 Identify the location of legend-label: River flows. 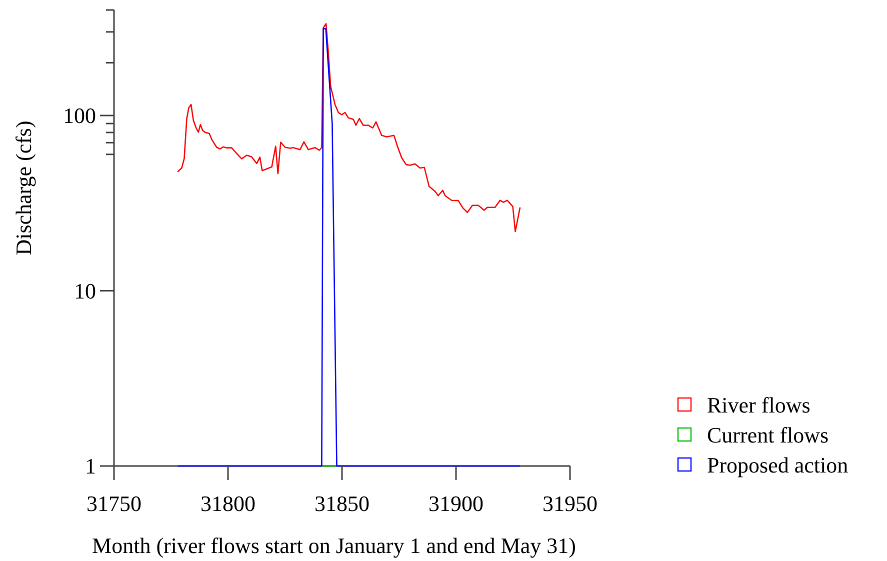
(758, 405).